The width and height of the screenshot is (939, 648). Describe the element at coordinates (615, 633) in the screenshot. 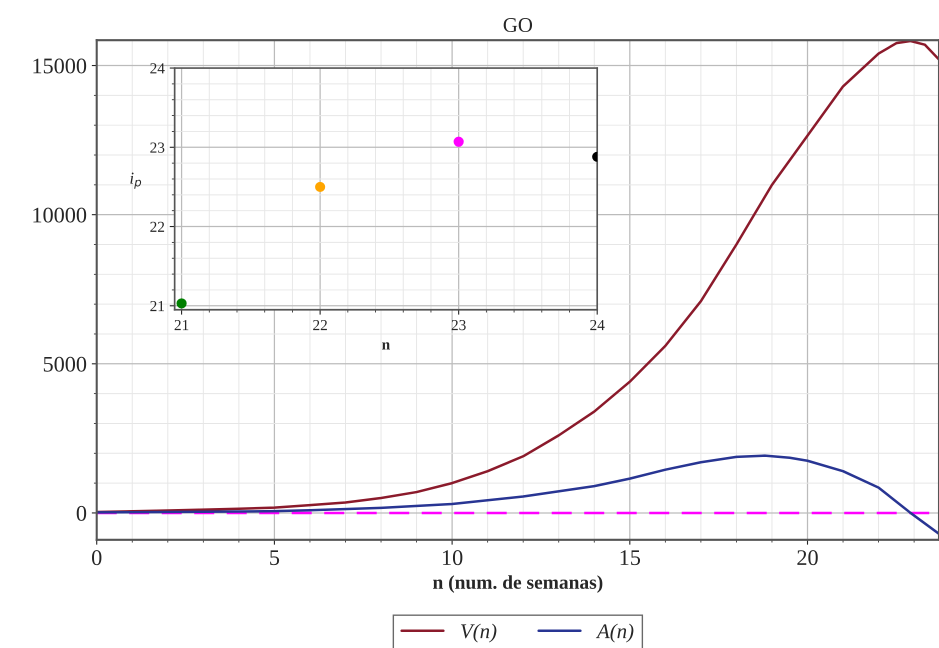

I see `legend-label: A(n)` at that location.